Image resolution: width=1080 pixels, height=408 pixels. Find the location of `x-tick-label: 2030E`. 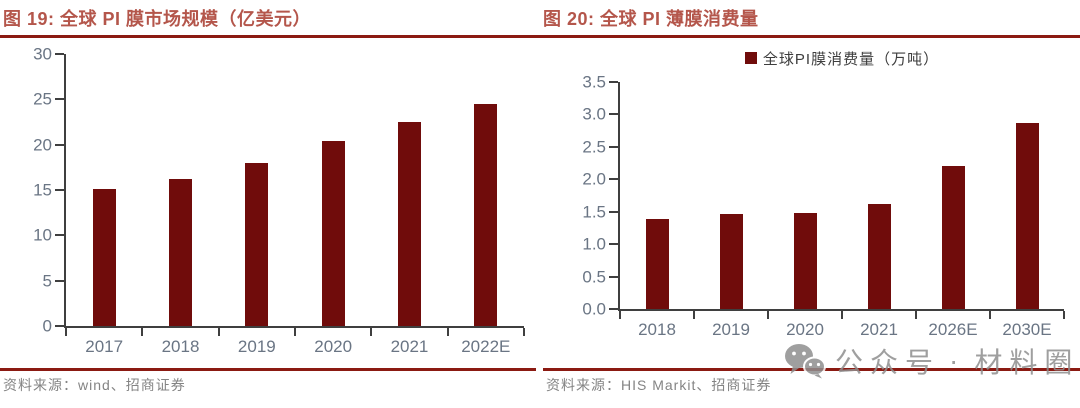

x-tick-label: 2030E is located at coordinates (1027, 329).